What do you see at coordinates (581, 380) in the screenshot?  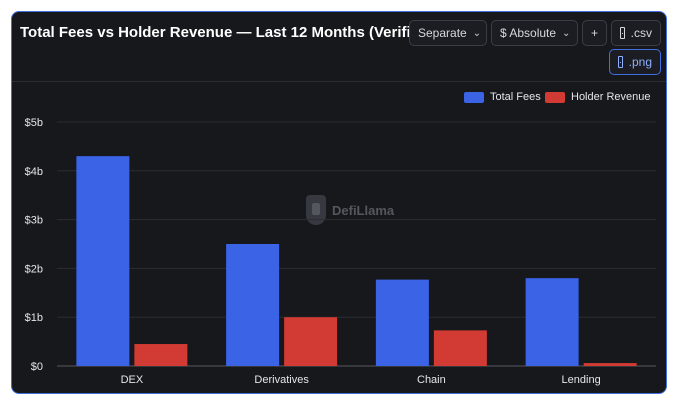 I see `x-tick-label: Lending` at bounding box center [581, 380].